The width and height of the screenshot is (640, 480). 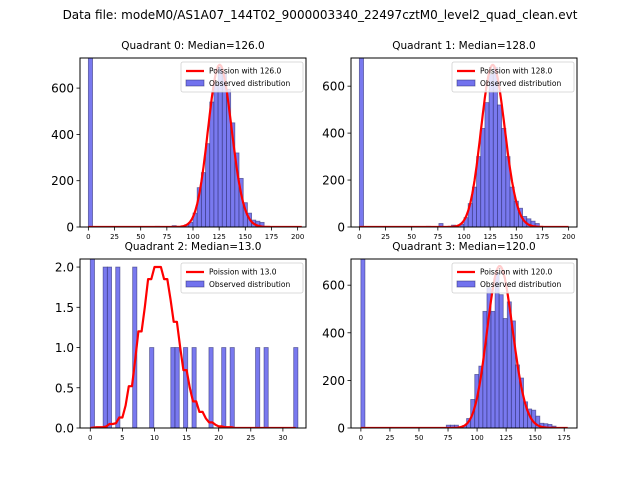 What do you see at coordinates (218, 438) in the screenshot?
I see `x-tick-label: 20` at bounding box center [218, 438].